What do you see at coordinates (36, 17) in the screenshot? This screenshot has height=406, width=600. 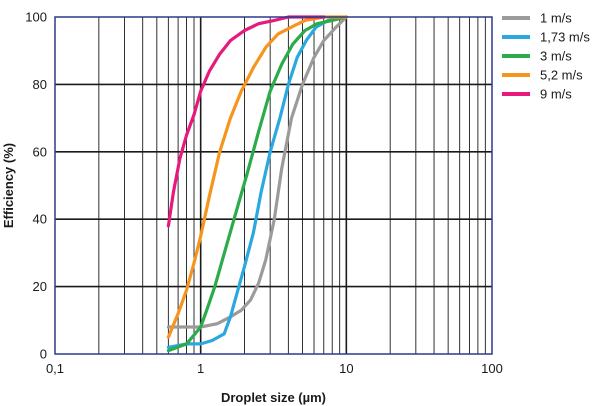 I see `y-tick-label: 100` at bounding box center [36, 17].